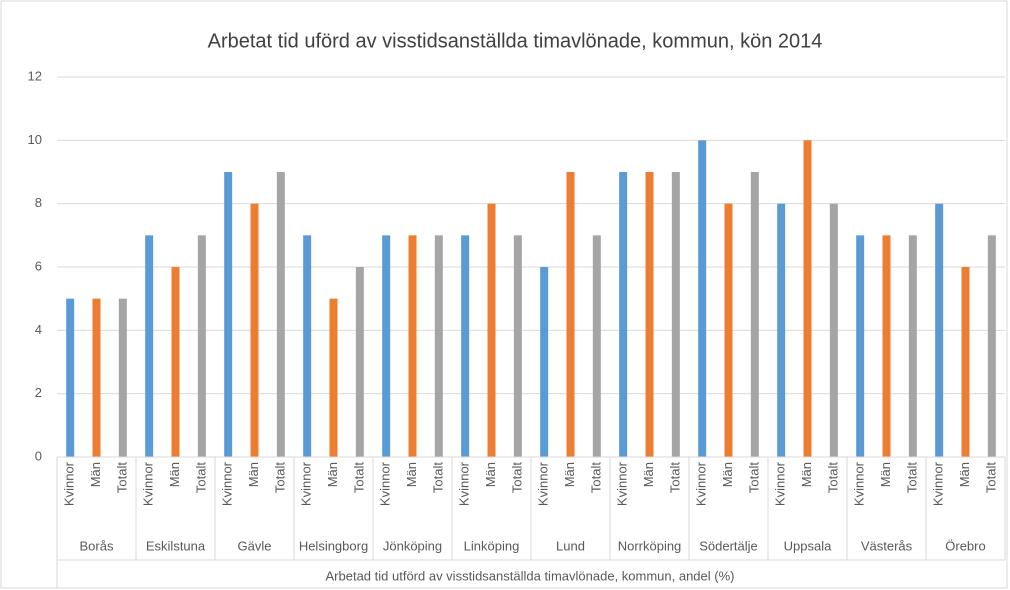  What do you see at coordinates (176, 545) in the screenshot?
I see `x-category-label: Eskilstuna` at bounding box center [176, 545].